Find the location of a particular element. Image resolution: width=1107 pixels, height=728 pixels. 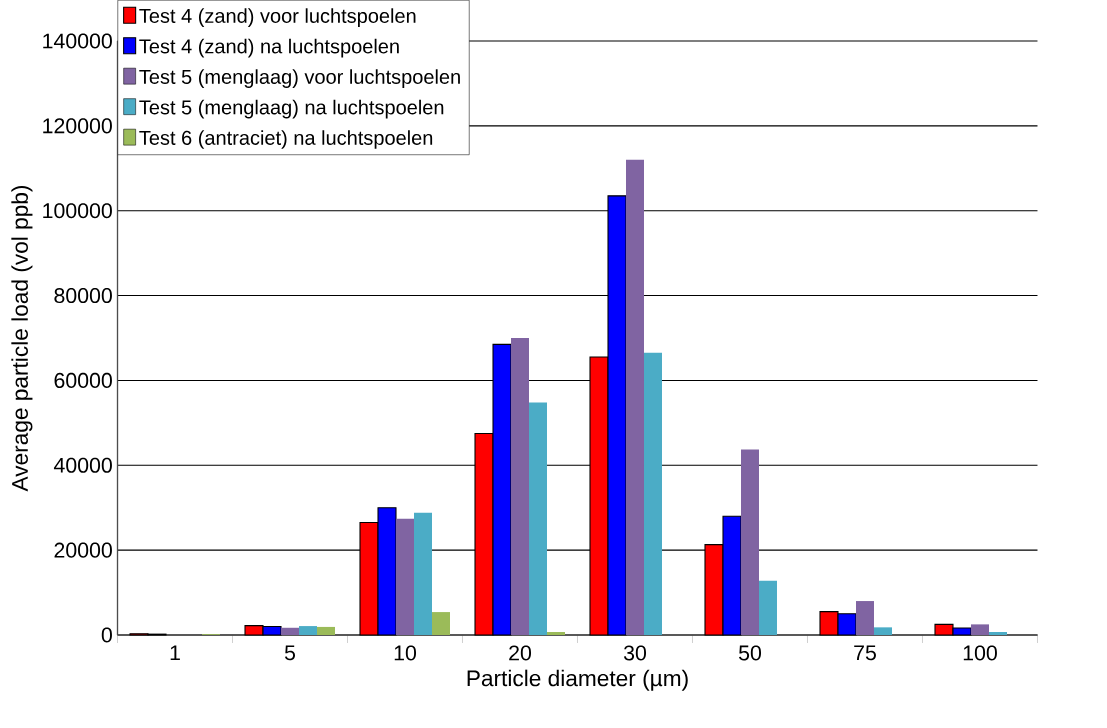

y-axis-title: Average particle load (vol ppb) is located at coordinates (22, 338).